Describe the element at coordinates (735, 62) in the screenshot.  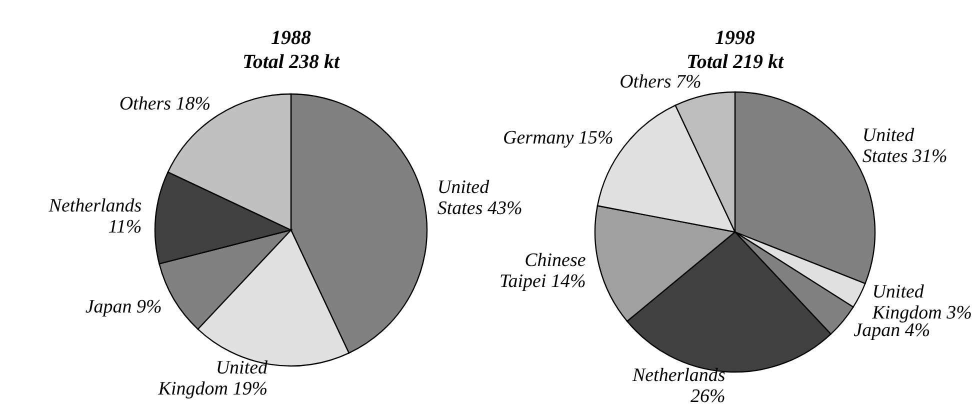
I see `chart-subtitle: Total 219 kt` at that location.